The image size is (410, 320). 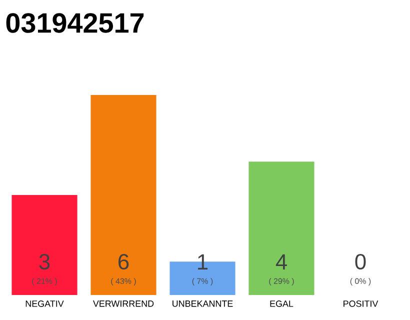 I want to click on chart-title: 031942517, so click(x=75, y=23).